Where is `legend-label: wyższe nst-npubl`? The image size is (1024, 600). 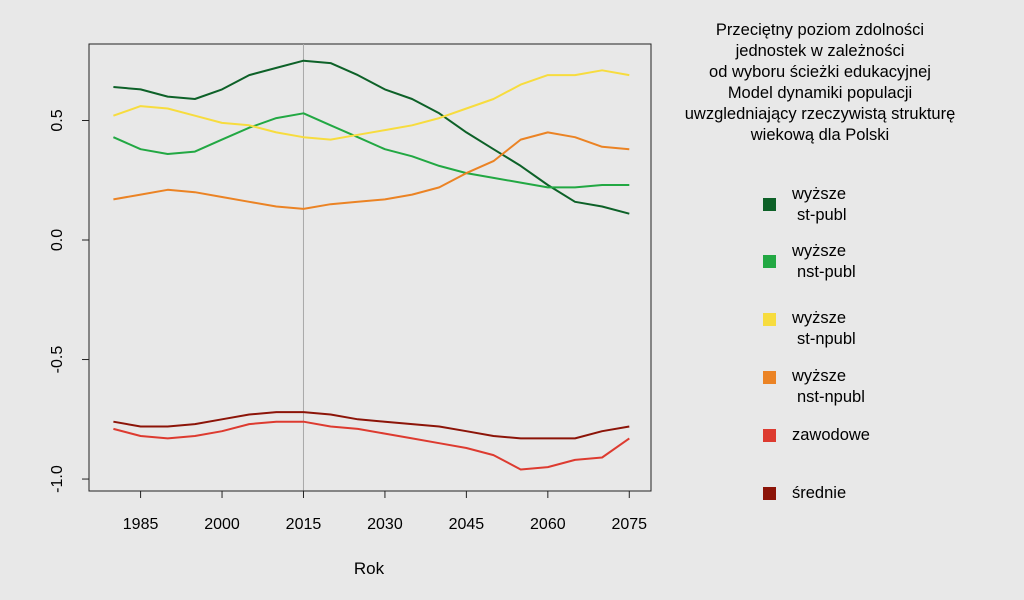
legend-label: wyższe nst-npubl is located at coordinates (828, 386).